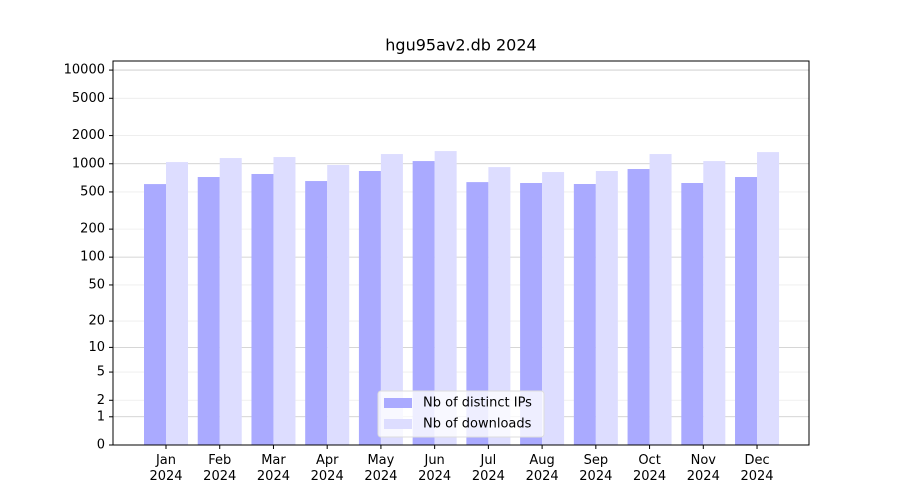 This screenshot has height=500, width=900. What do you see at coordinates (273, 468) in the screenshot?
I see `x-tick-label: Mar 2024` at bounding box center [273, 468].